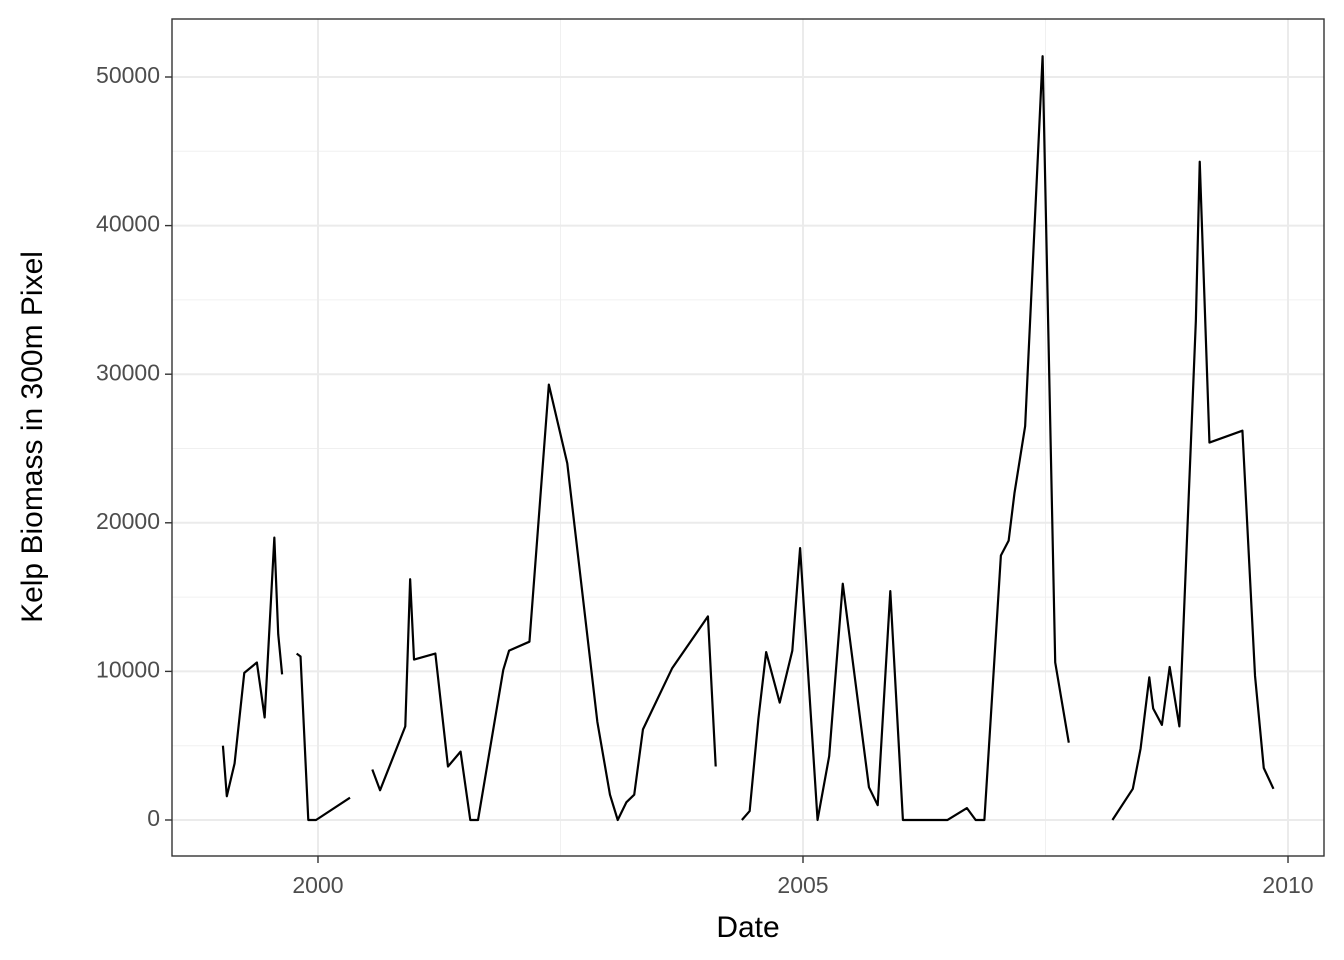  What do you see at coordinates (802, 885) in the screenshot?
I see `x-tick-label: 2005` at bounding box center [802, 885].